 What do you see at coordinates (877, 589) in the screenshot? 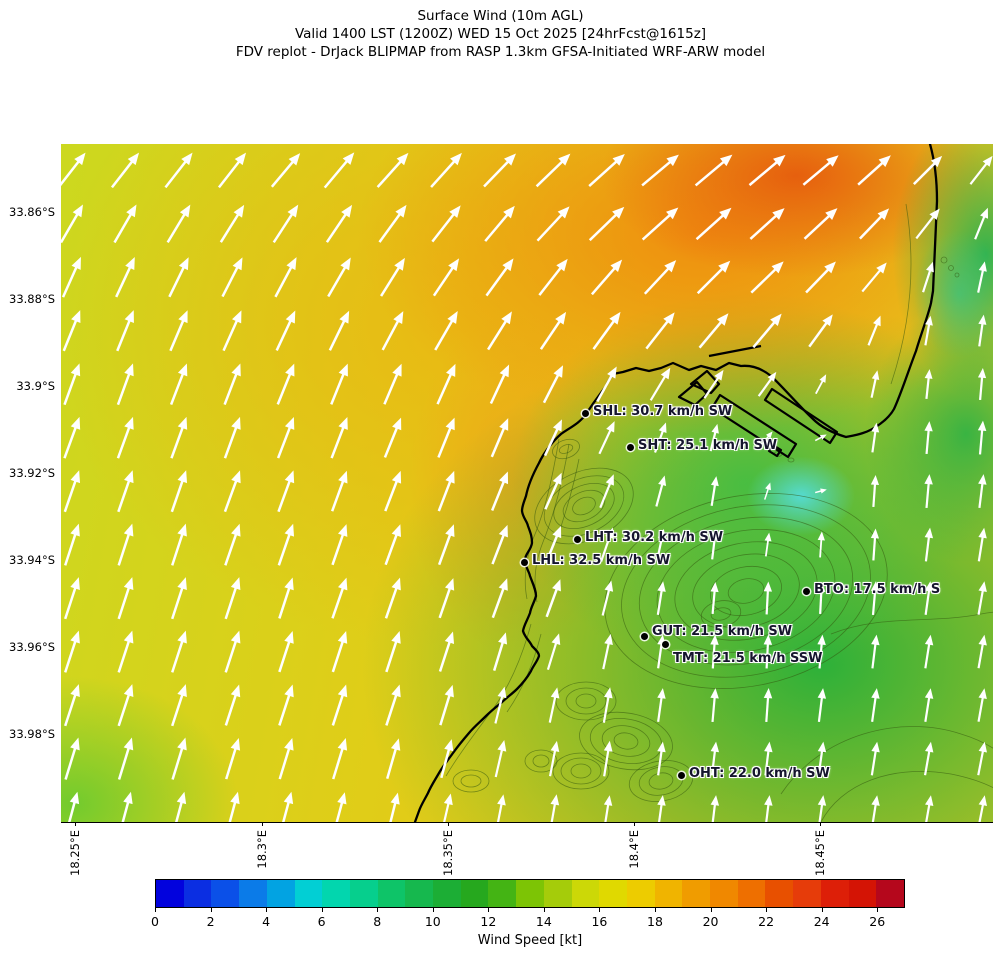
I see `station-label-BTO: BTO: 17.5 km/h S` at bounding box center [877, 589].